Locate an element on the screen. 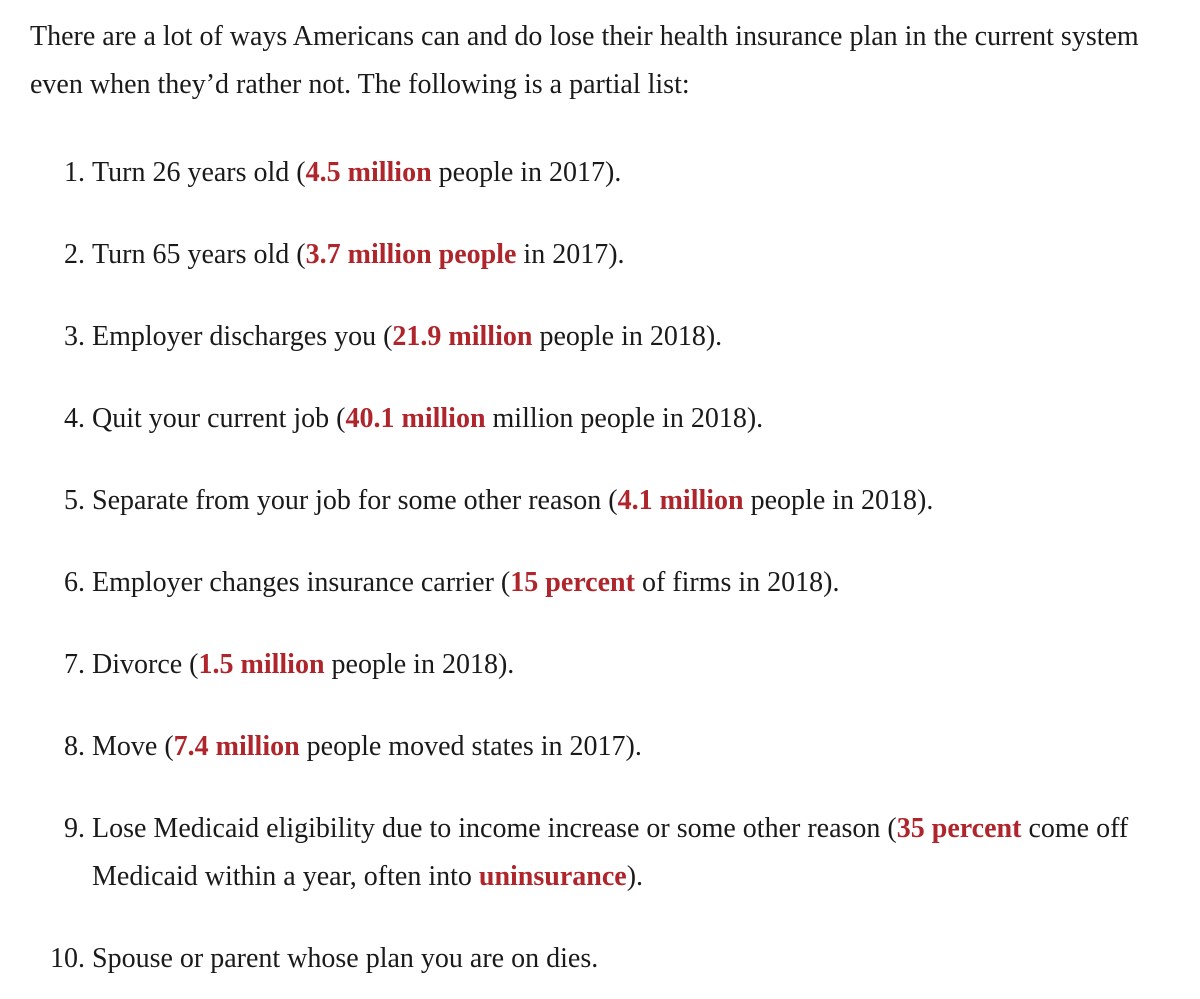  stat-link: 4.1 million is located at coordinates (680, 500).